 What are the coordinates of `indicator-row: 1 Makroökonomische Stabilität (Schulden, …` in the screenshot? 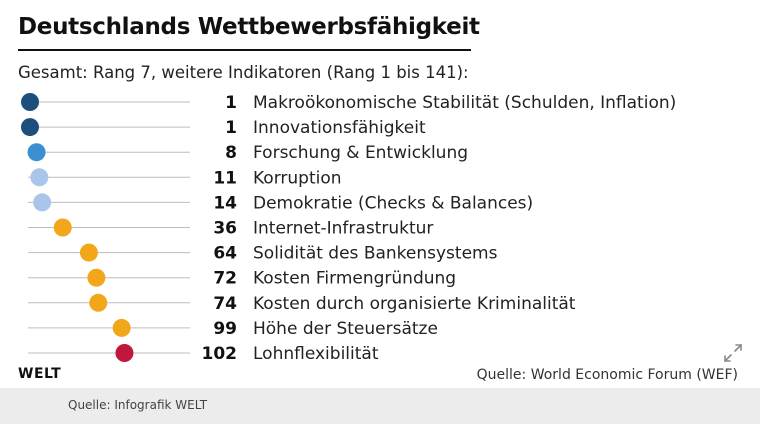 It's located at (348, 103).